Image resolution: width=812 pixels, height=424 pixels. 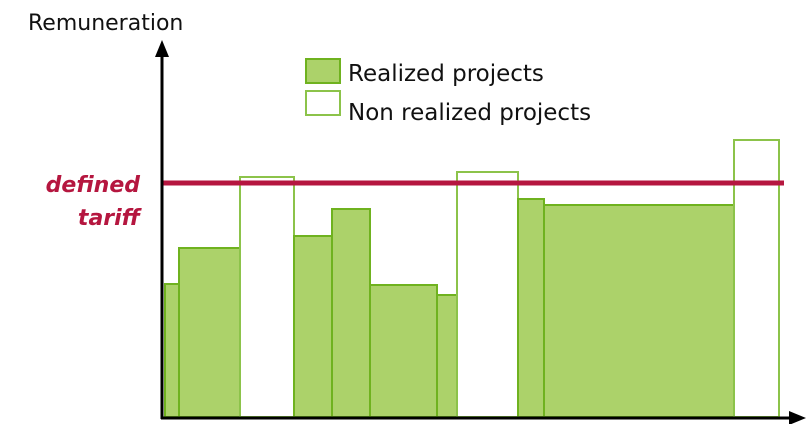 I want to click on legend-realized-swatch, so click(x=323, y=71).